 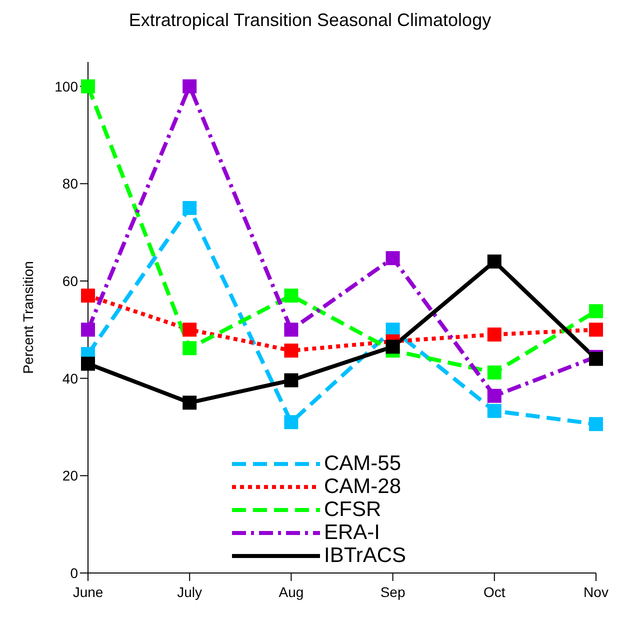 I want to click on y-tick-label: 60, so click(x=70, y=280).